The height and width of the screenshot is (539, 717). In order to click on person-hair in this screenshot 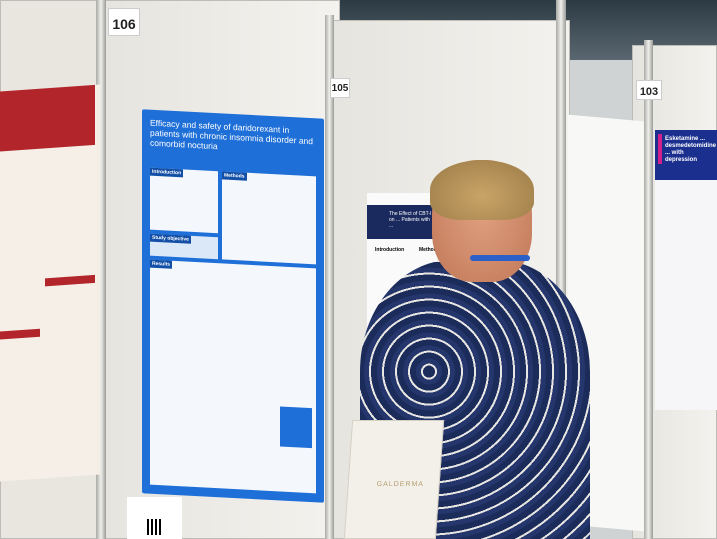, I will do `click(482, 190)`.